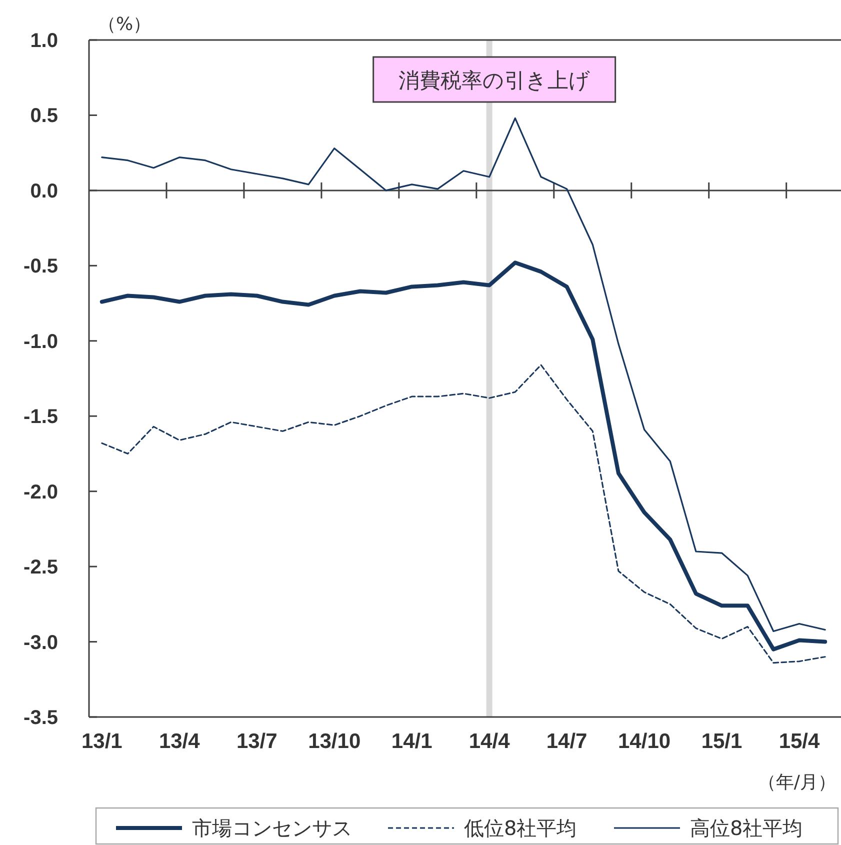 The image size is (841, 845). Describe the element at coordinates (41, 718) in the screenshot. I see `y-tick-label: -3.5` at that location.